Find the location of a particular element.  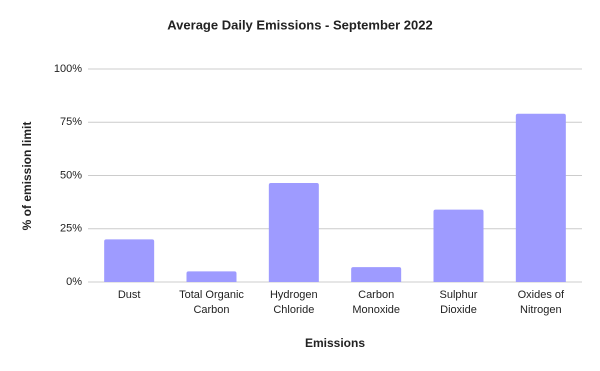

y-tick-label: 0% is located at coordinates (74, 282).